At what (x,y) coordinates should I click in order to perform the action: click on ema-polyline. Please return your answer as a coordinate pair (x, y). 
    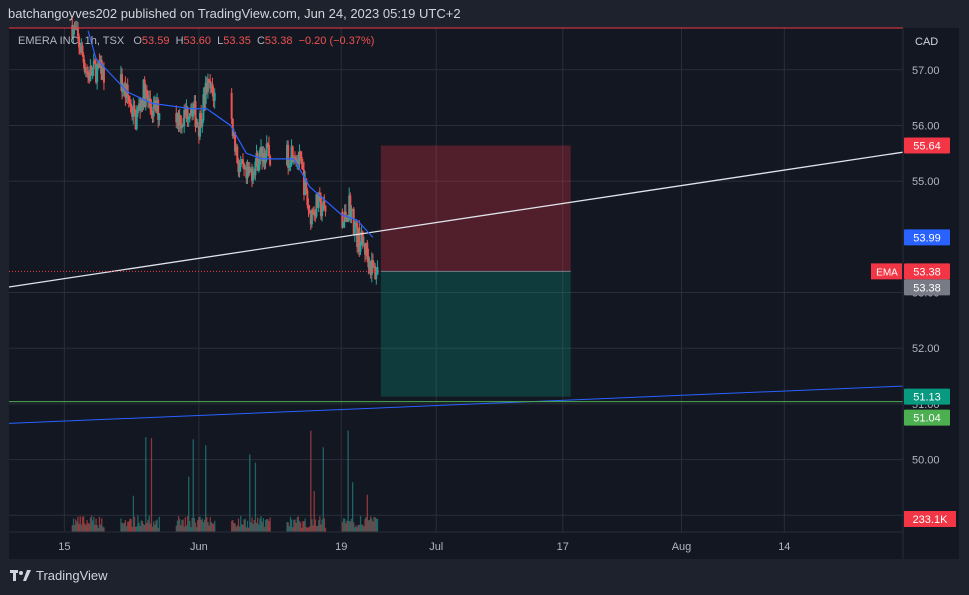
    Looking at the image, I should click on (230, 134).